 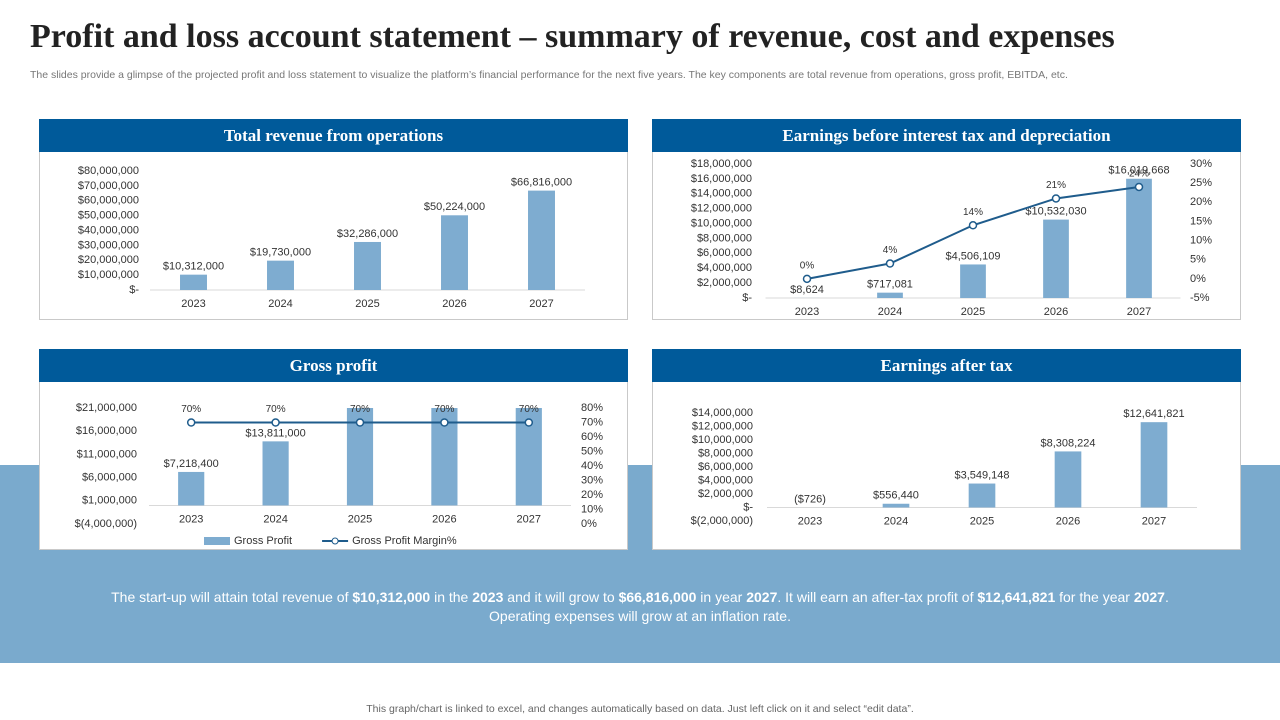 What do you see at coordinates (108, 245) in the screenshot?
I see `y-tick-label: $30,000,000` at bounding box center [108, 245].